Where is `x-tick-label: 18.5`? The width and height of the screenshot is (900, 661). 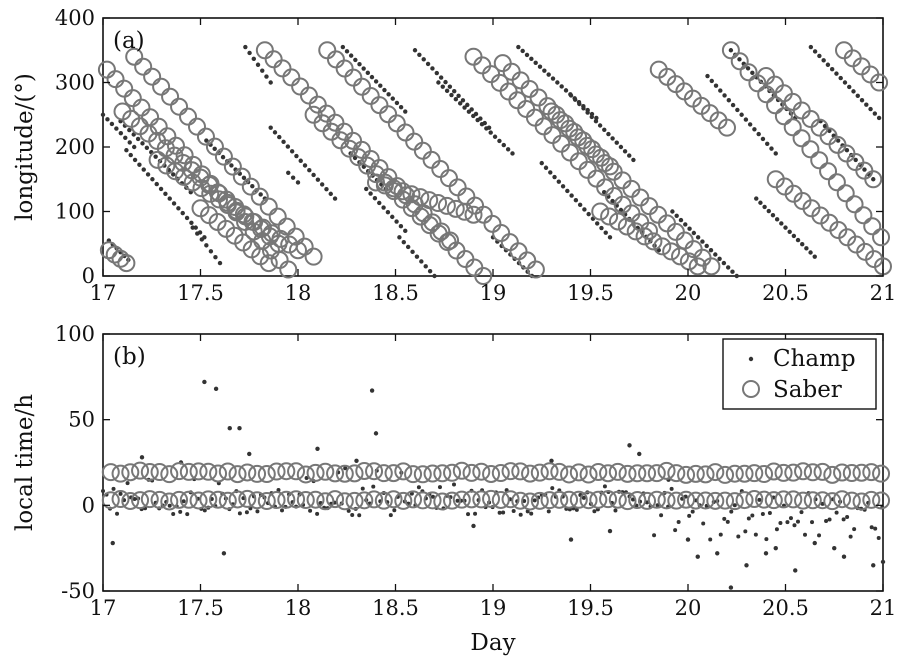 x-tick-label: 18.5 is located at coordinates (395, 293).